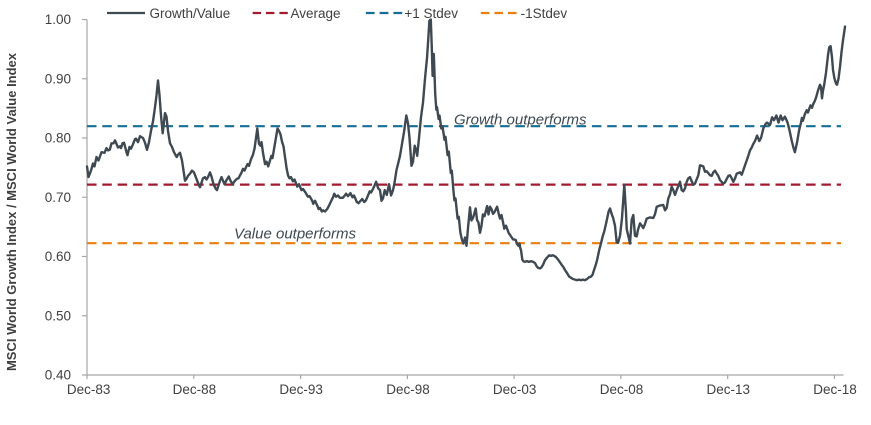  I want to click on svg-text: -1Stdev, so click(544, 13).